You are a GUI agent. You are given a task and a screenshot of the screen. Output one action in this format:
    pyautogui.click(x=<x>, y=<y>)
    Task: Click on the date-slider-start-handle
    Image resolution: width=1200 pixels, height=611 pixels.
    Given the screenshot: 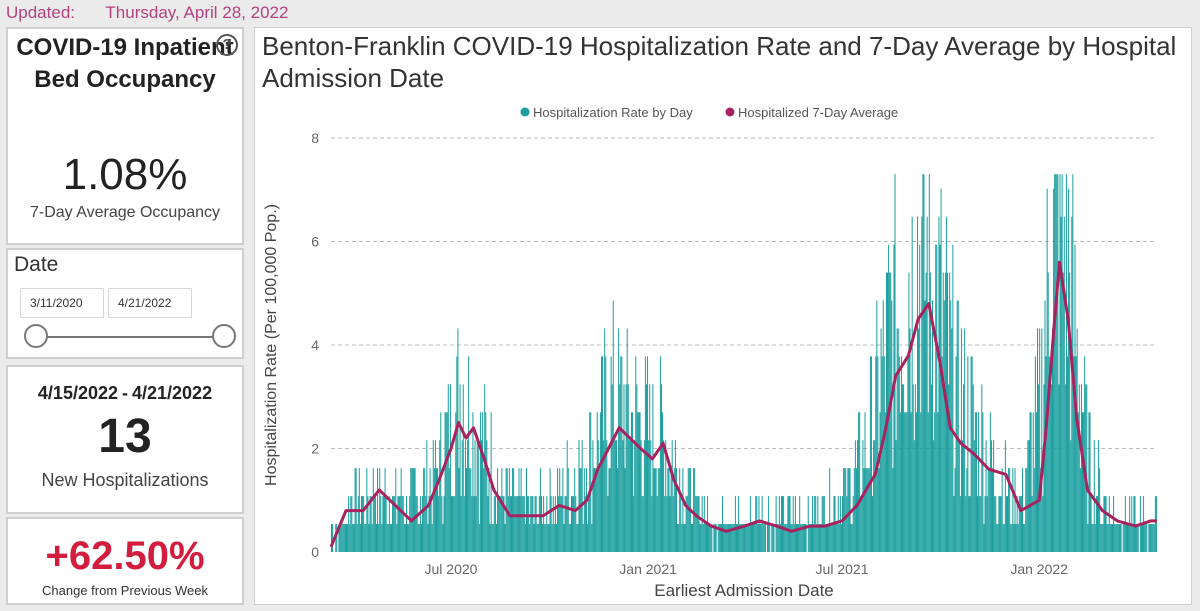 What is the action you would take?
    pyautogui.click(x=36, y=336)
    